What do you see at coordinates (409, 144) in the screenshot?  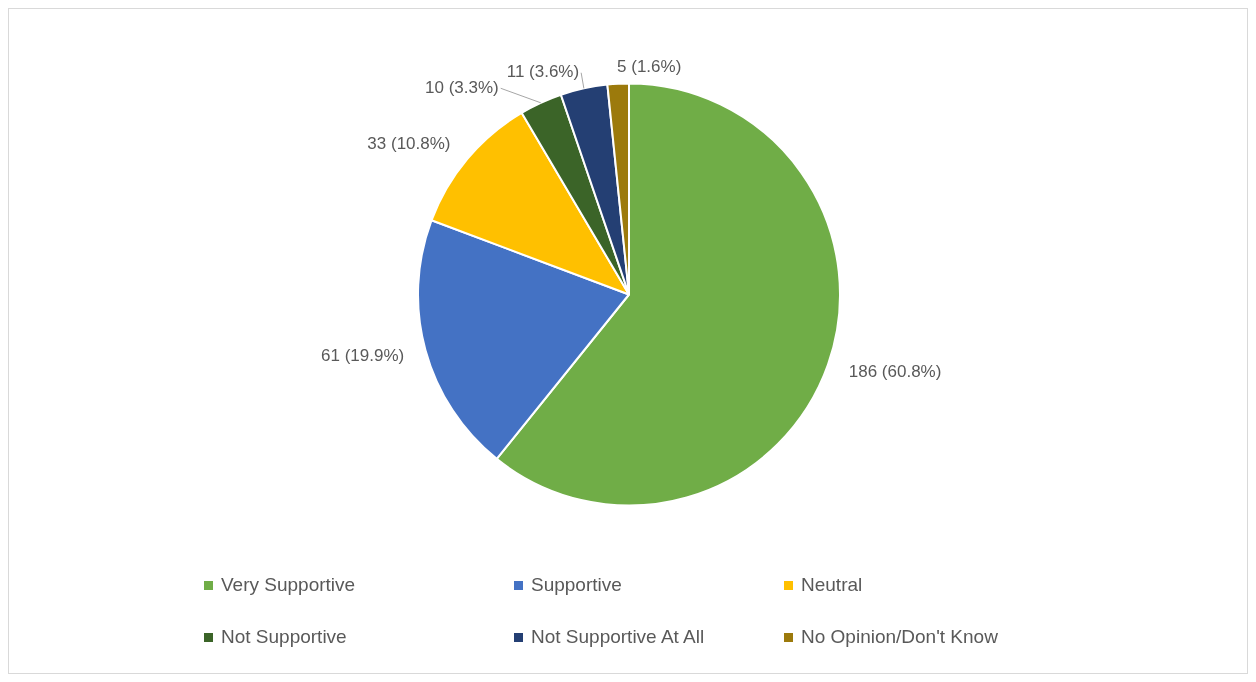 I see `data-label: 33 (10.8%)` at bounding box center [409, 144].